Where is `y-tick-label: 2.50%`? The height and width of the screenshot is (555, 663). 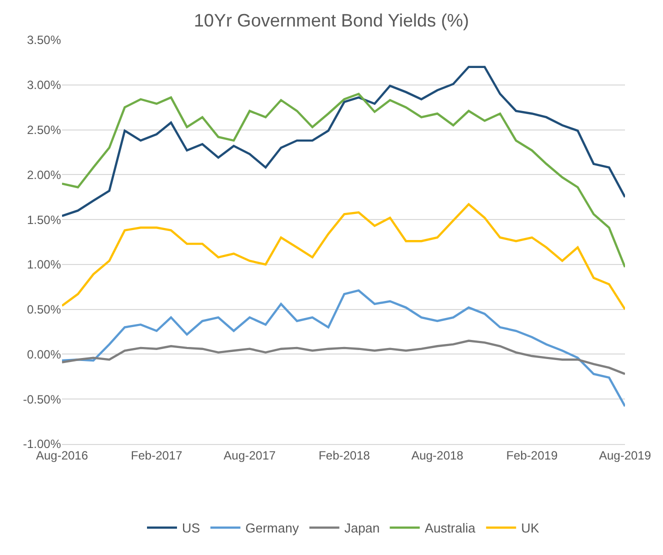 y-tick-label: 2.50% is located at coordinates (44, 129).